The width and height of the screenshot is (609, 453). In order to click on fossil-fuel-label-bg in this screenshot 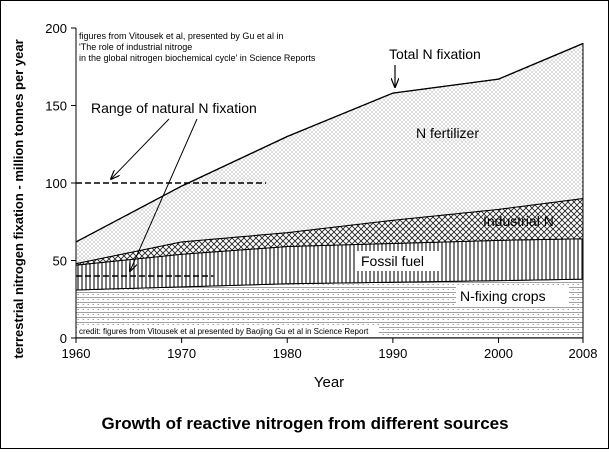, I will do `click(398, 261)`.